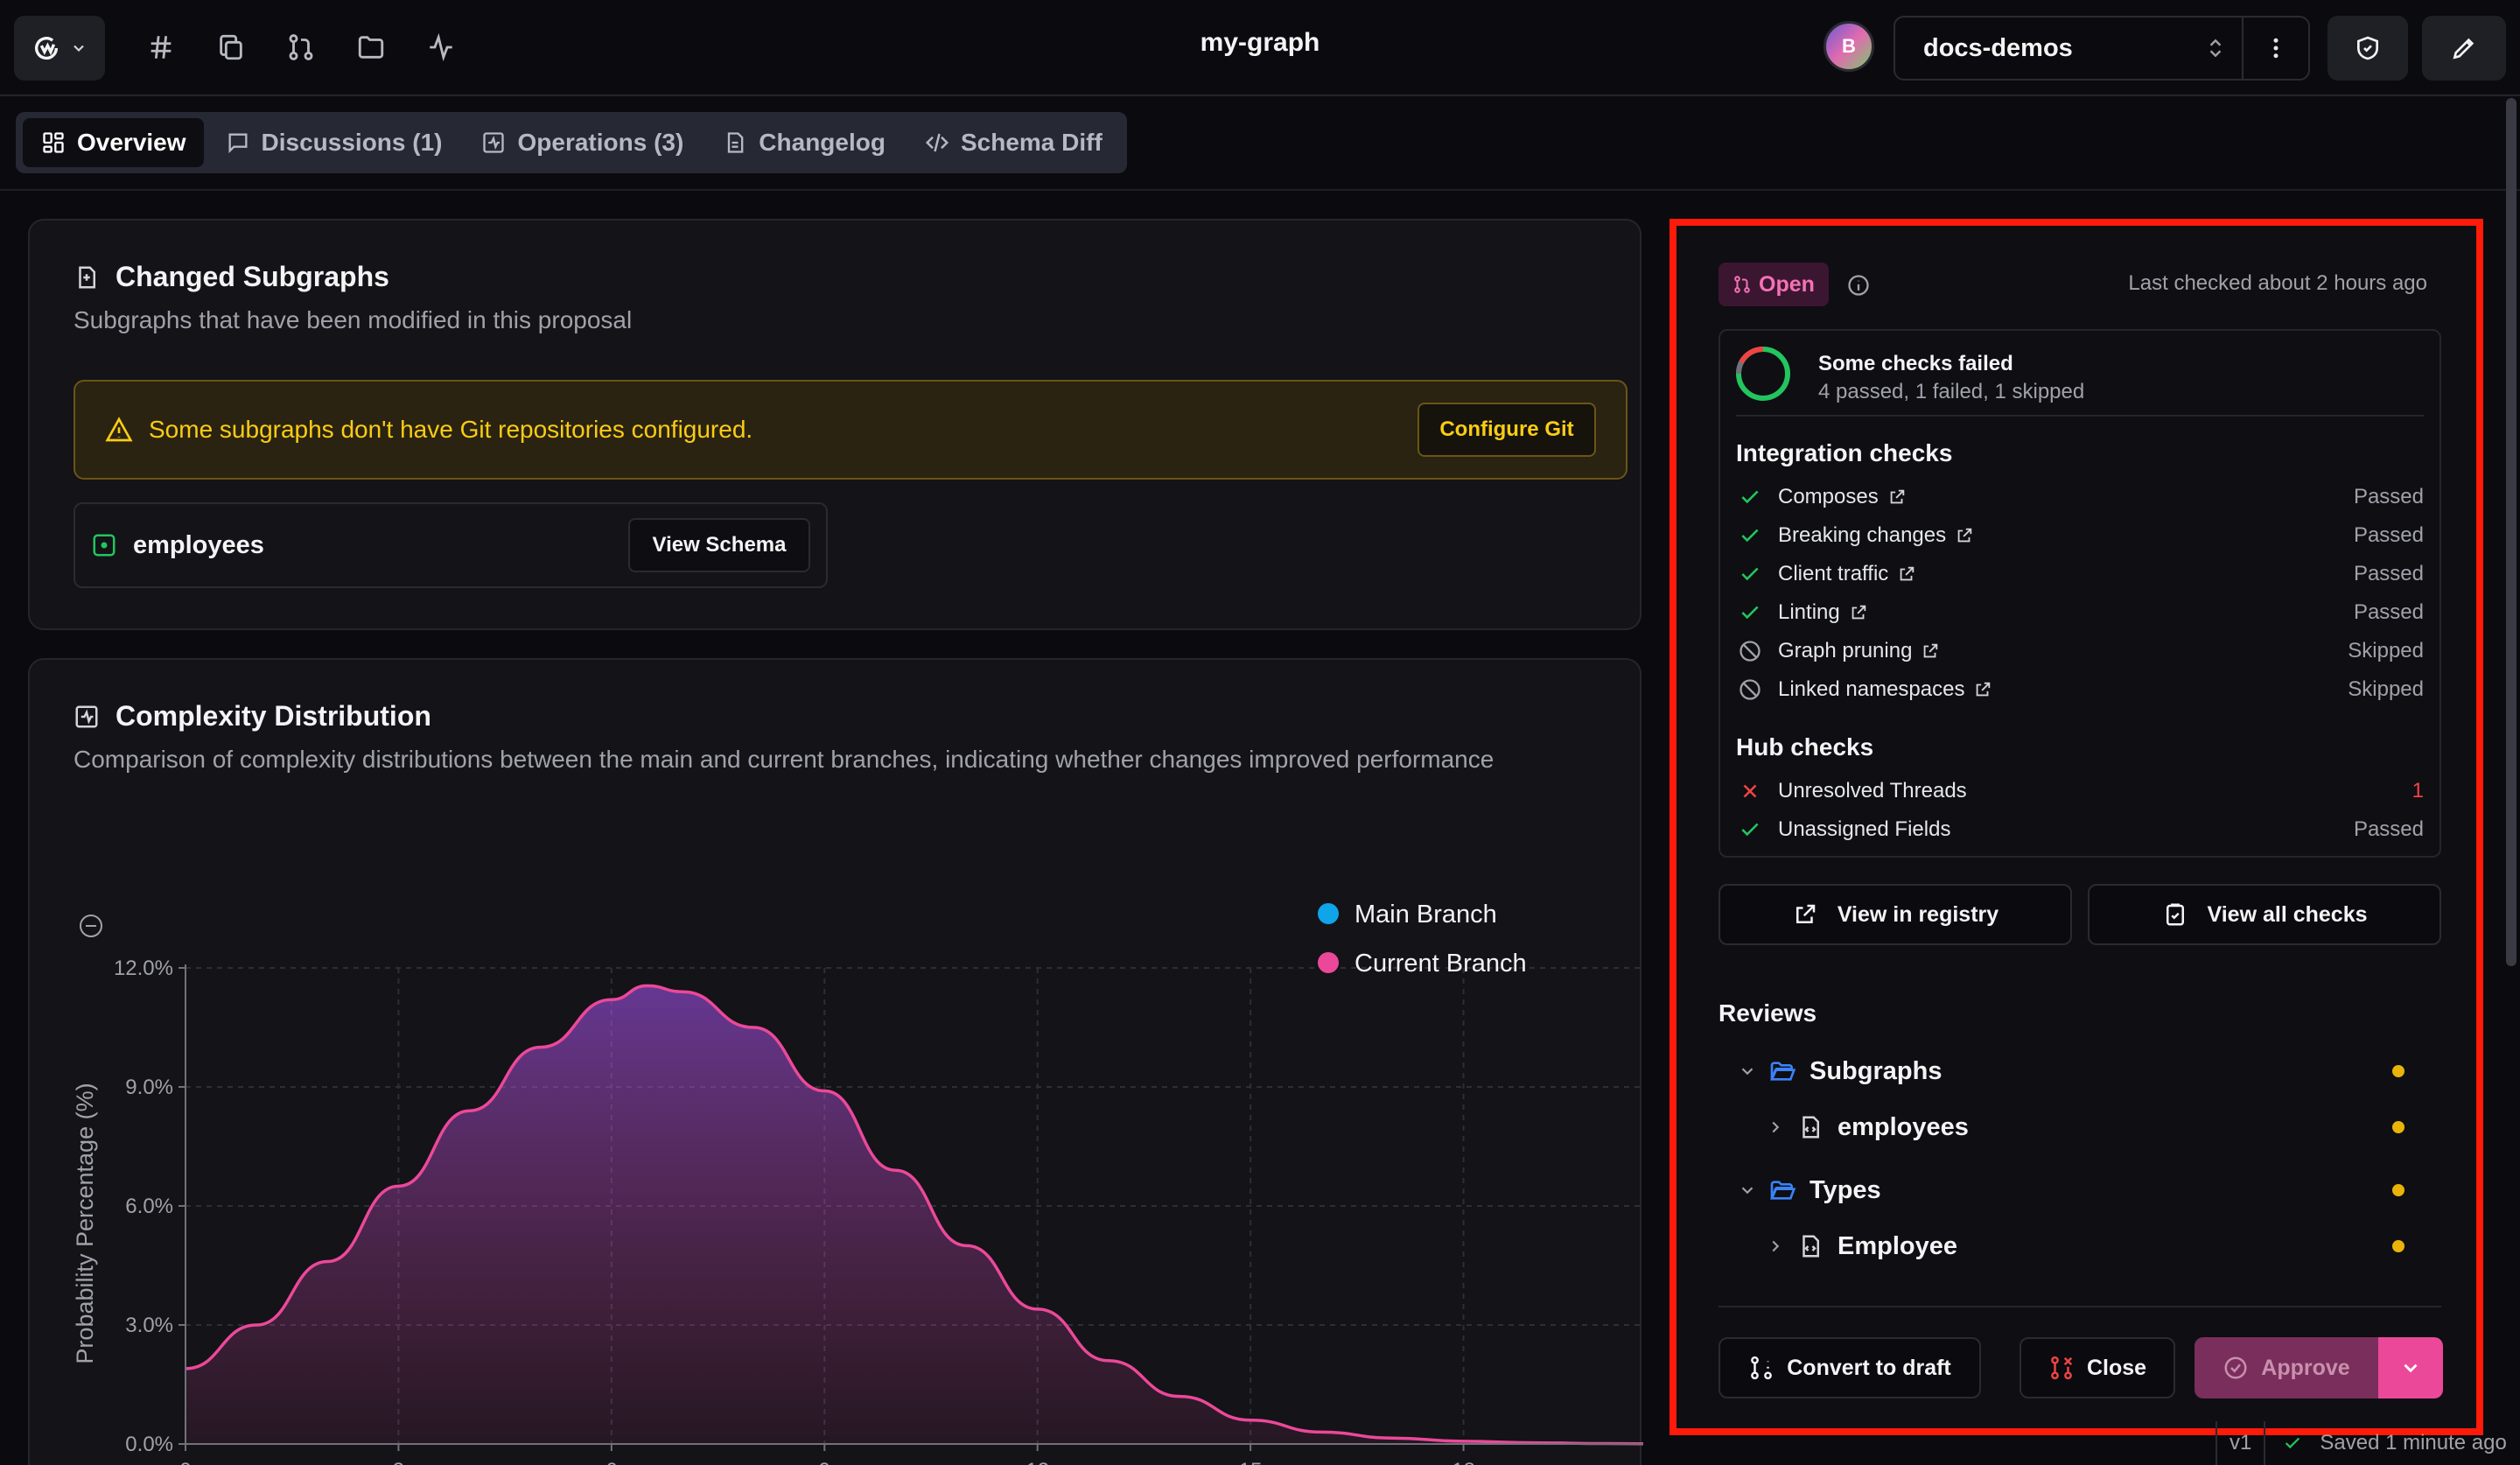  Describe the element at coordinates (1328, 962) in the screenshot. I see `legend-swatch` at that location.